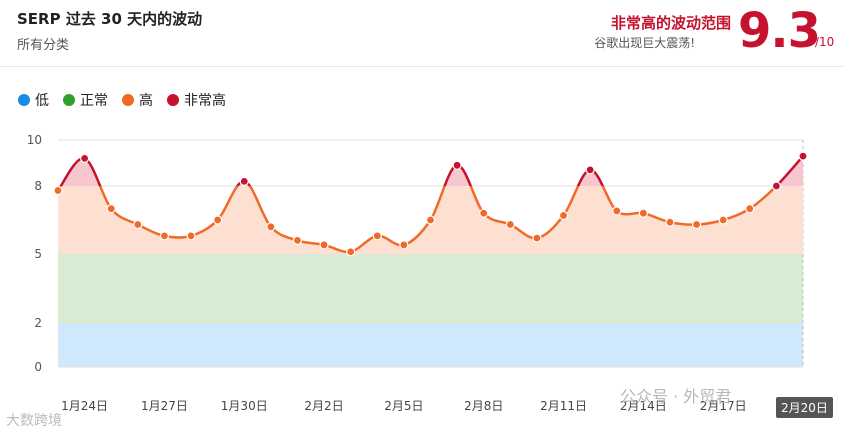 This screenshot has height=436, width=843. Describe the element at coordinates (403, 406) in the screenshot. I see `x-tick-label: 2月5日` at that location.